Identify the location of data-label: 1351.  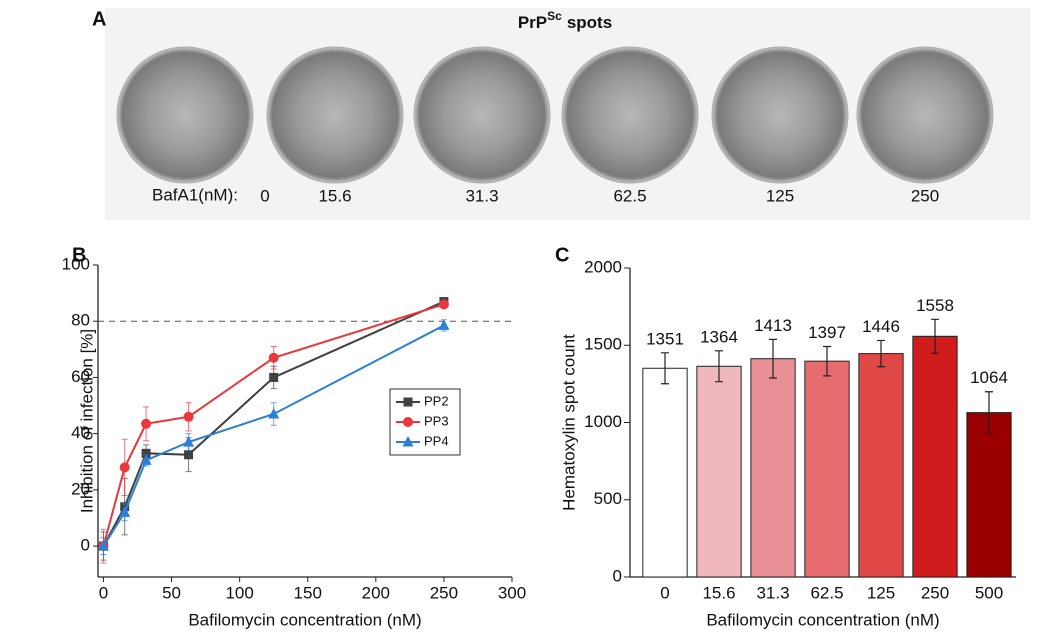
(665, 338).